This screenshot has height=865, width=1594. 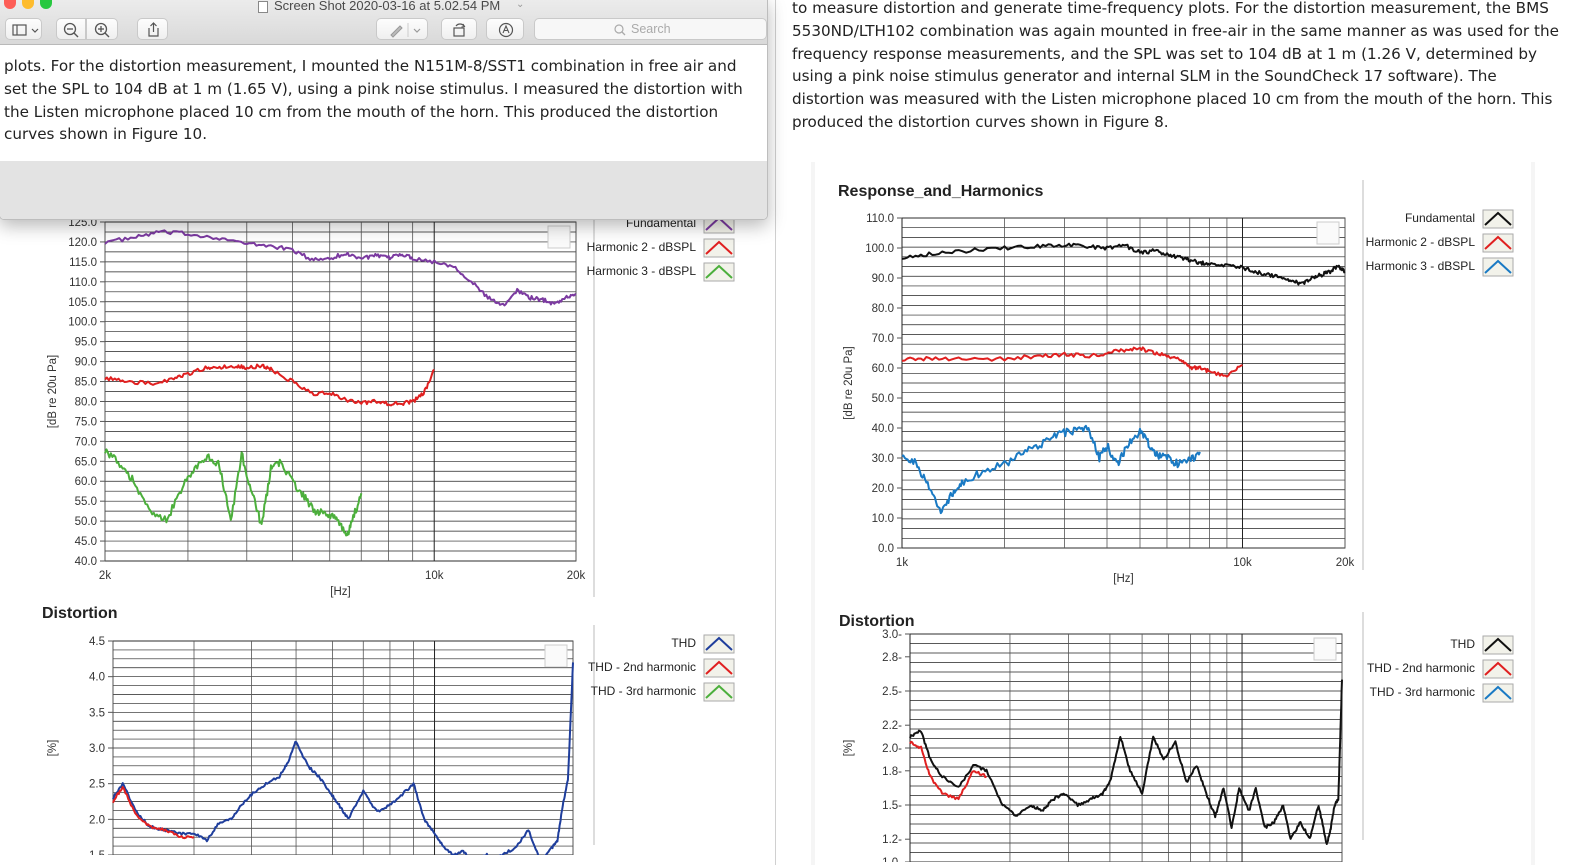 I want to click on search-field: Search, so click(x=650, y=29).